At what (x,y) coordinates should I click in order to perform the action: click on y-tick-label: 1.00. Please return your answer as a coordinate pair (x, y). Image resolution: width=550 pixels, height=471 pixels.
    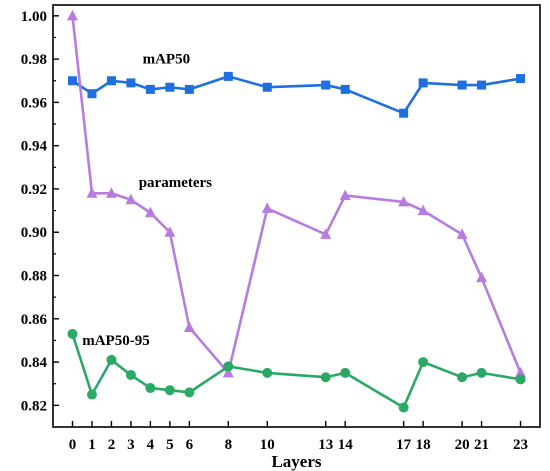
    Looking at the image, I should click on (34, 17).